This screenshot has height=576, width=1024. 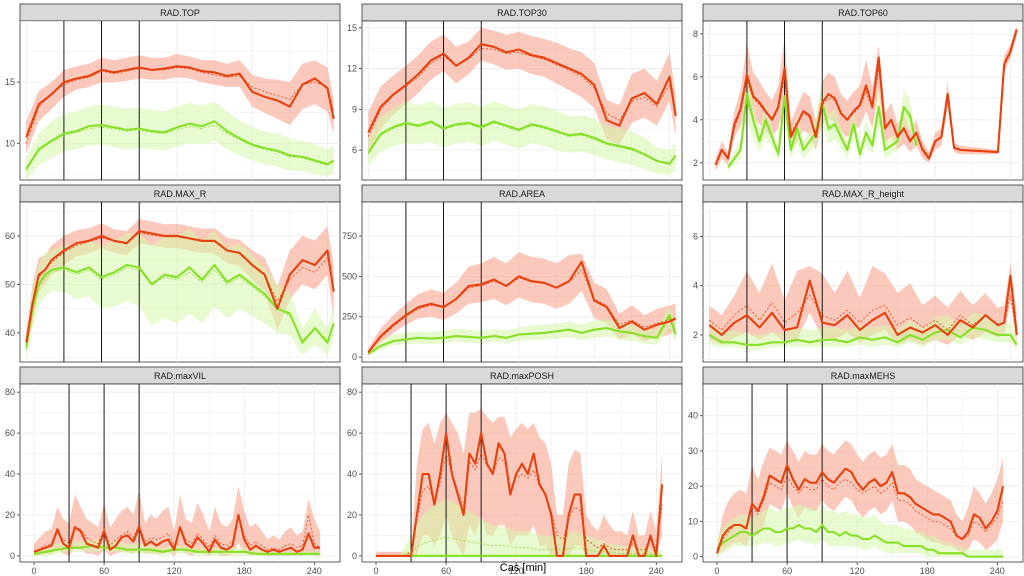 What do you see at coordinates (863, 376) in the screenshot?
I see `panel-title: RAD.maxMEHS` at bounding box center [863, 376].